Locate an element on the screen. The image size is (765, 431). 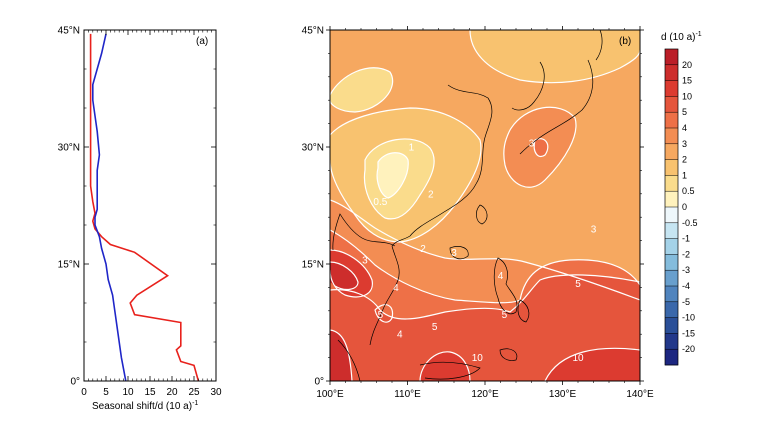
panel-a-label: (a) is located at coordinates (202, 41).